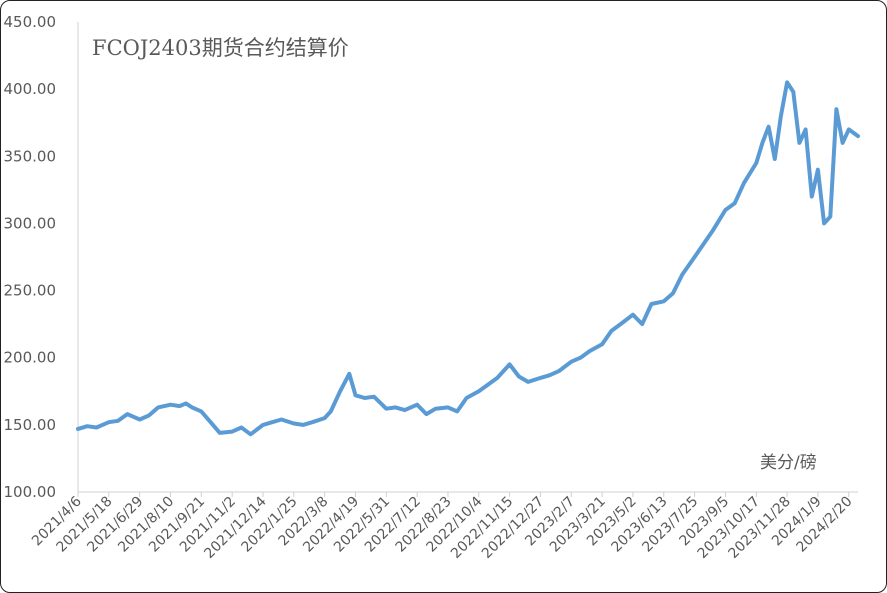  Describe the element at coordinates (30, 22) in the screenshot. I see `y-tick-label: 450.00` at that location.